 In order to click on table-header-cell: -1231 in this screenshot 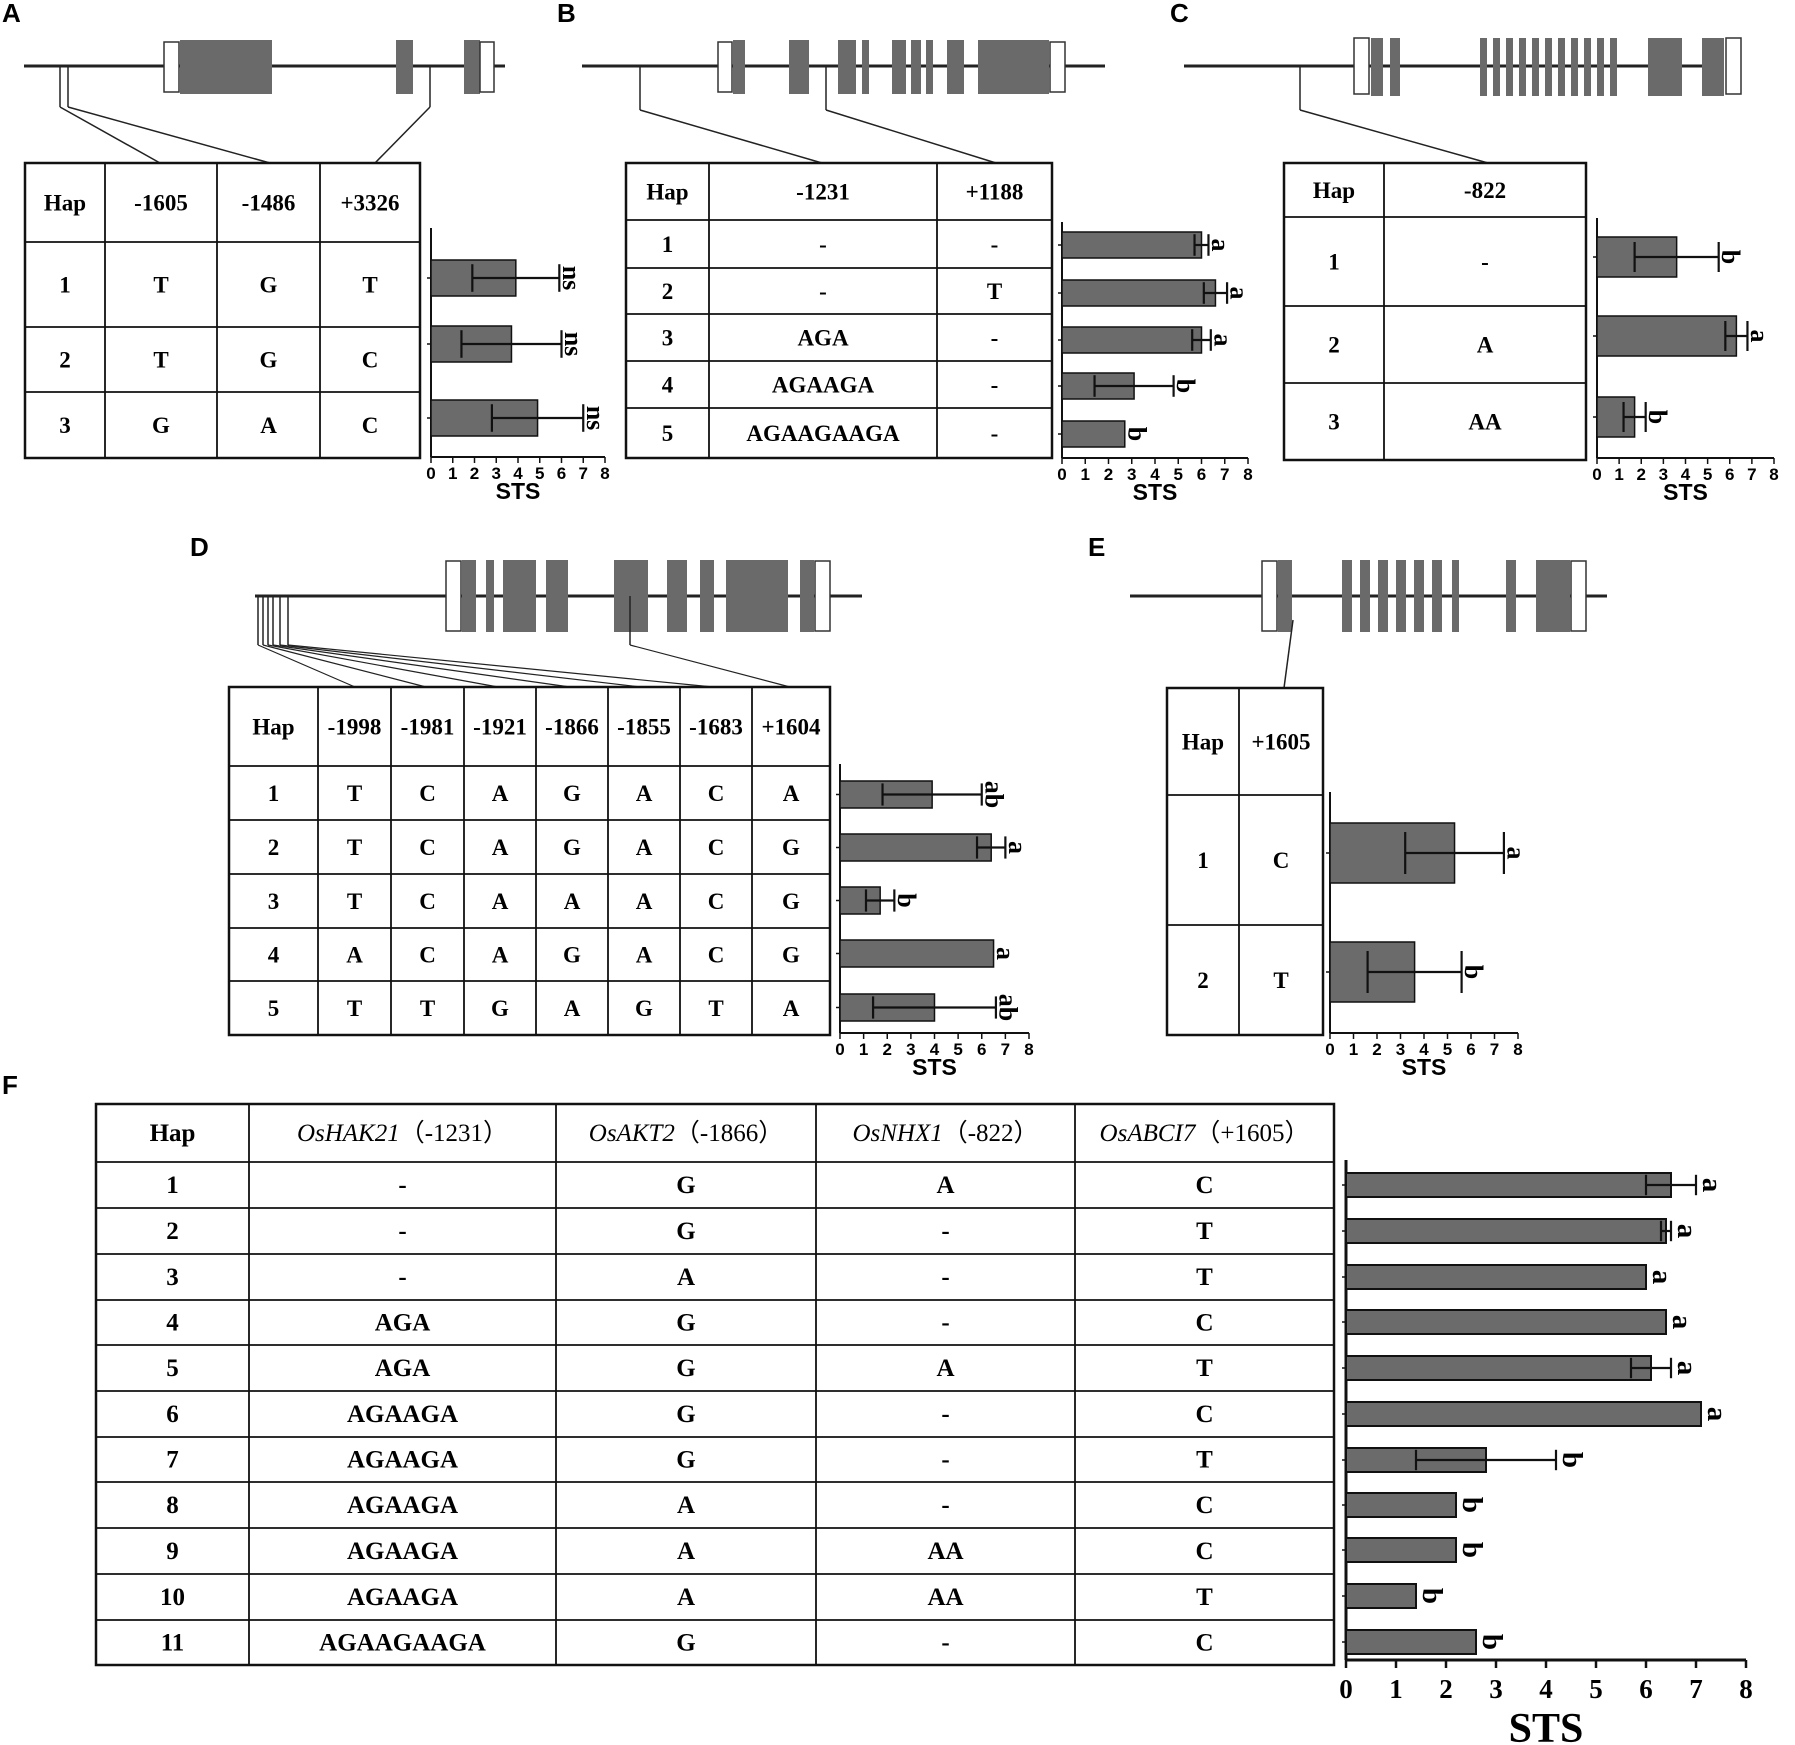, I will do `click(823, 192)`.